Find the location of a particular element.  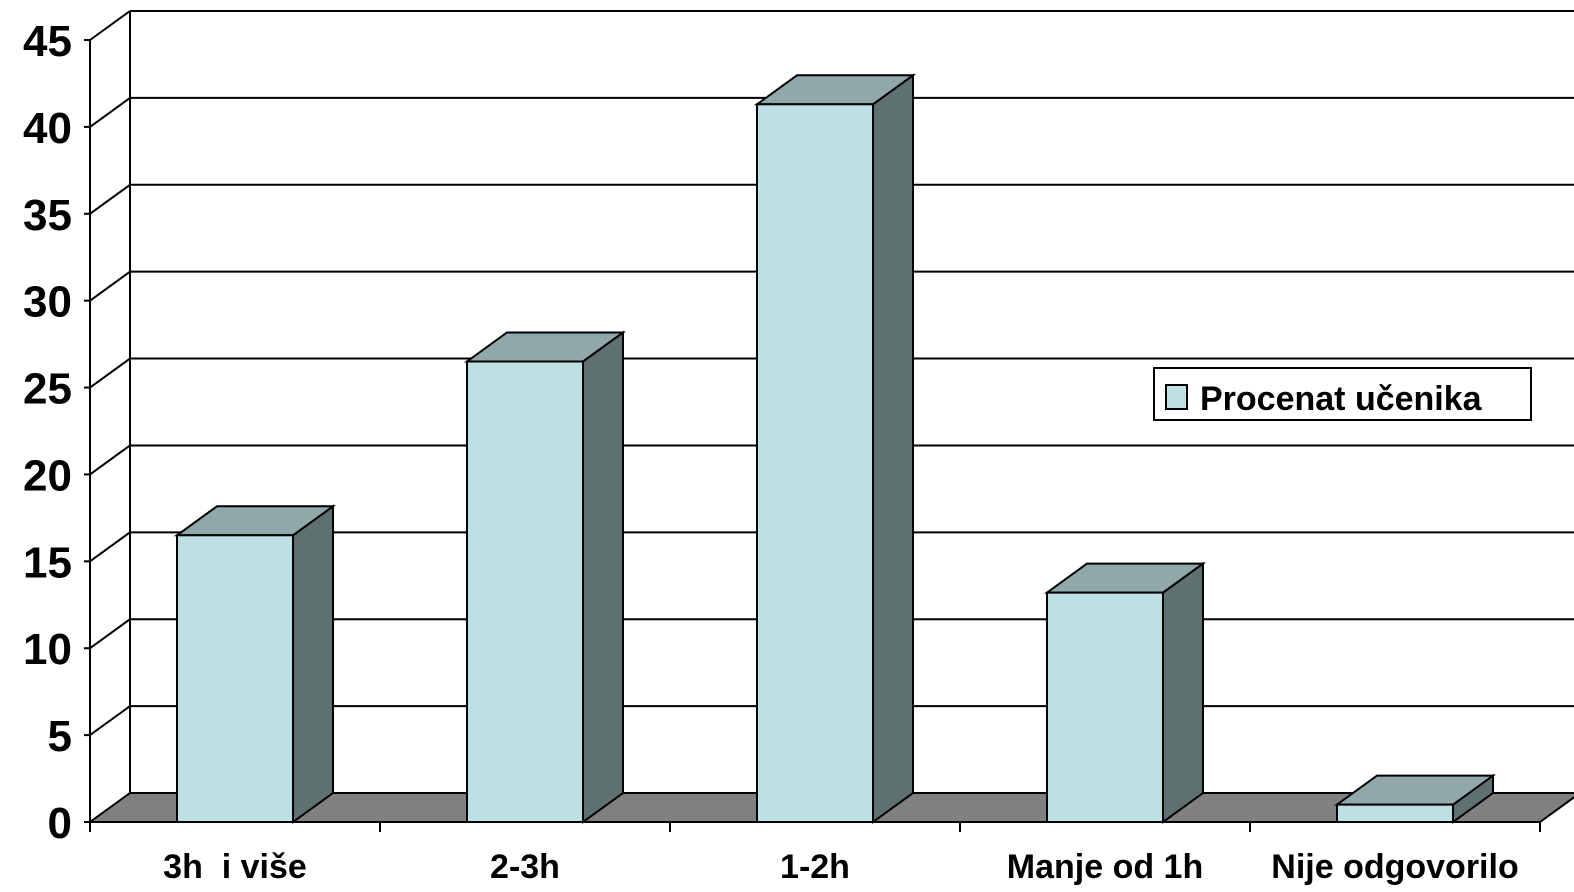

x-tick-label: 2-3h is located at coordinates (525, 867).